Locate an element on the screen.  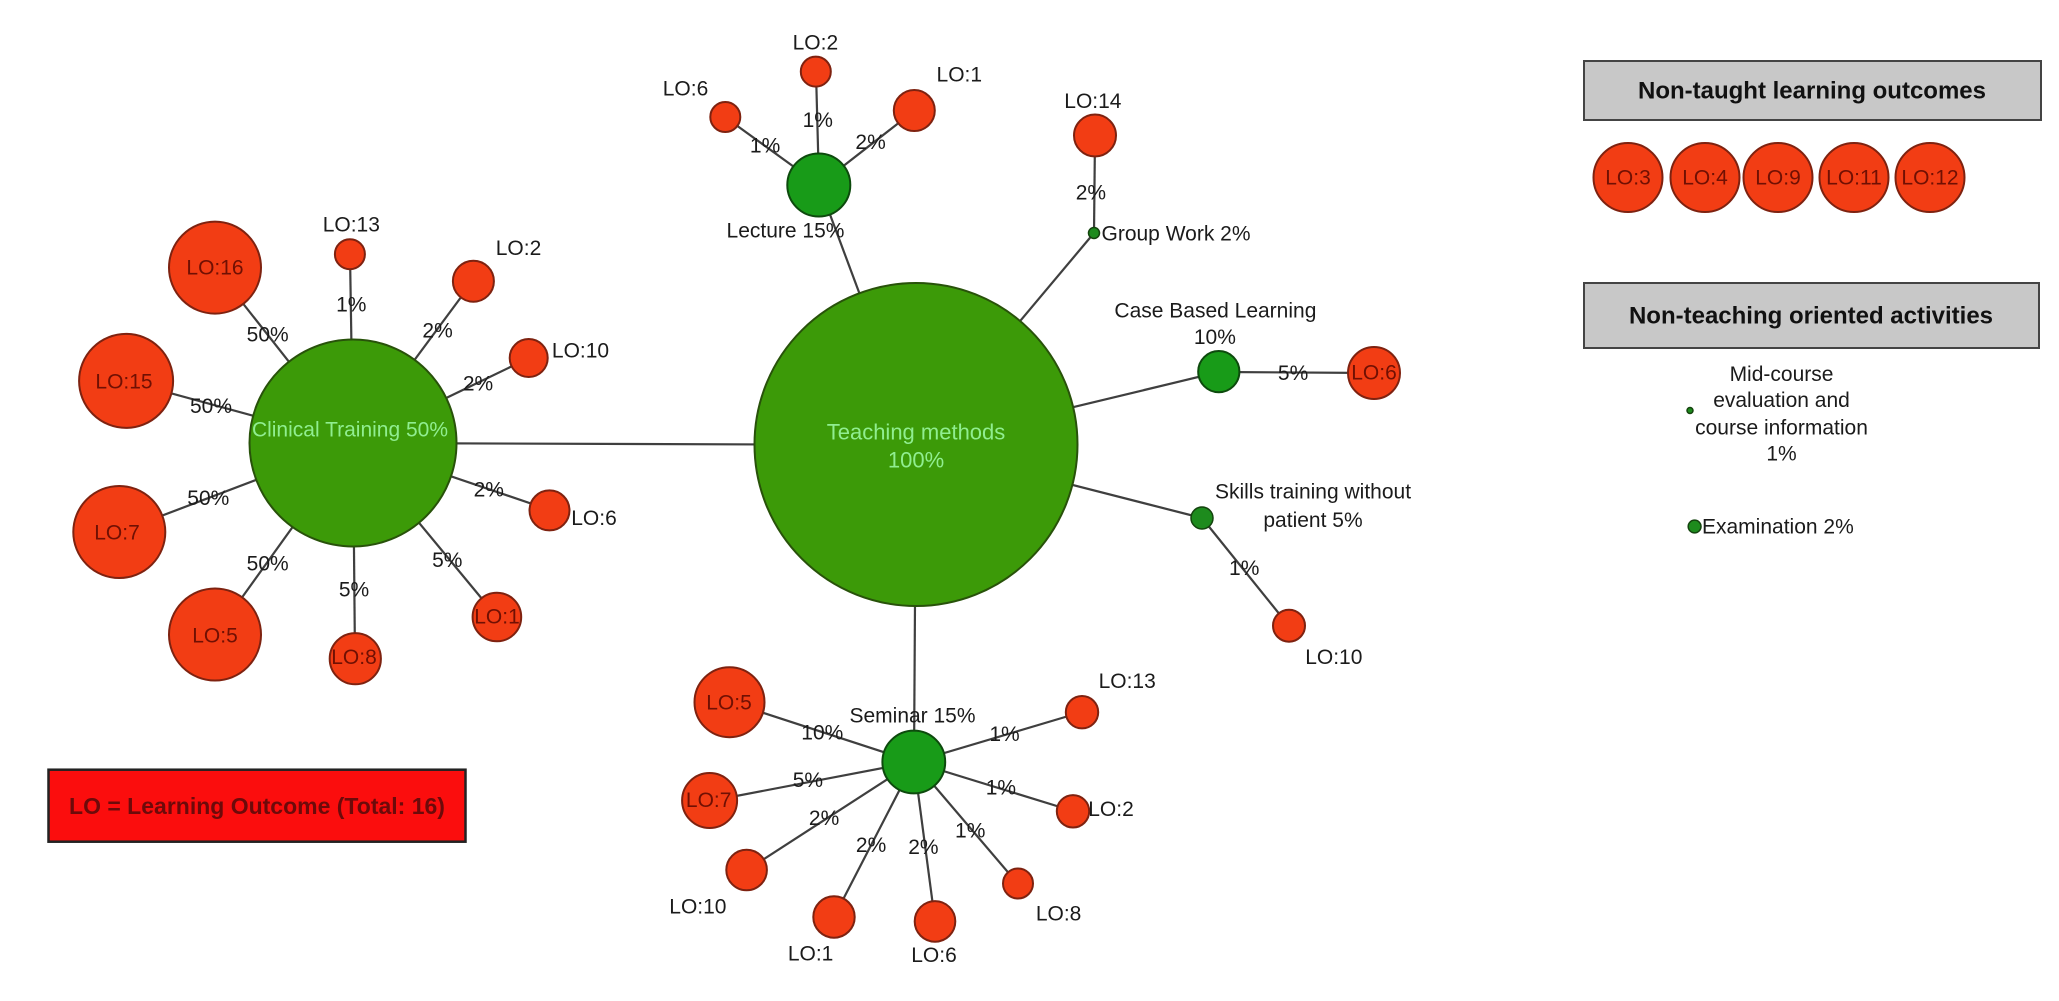
svg-text: course information is located at coordinates (1781, 427).